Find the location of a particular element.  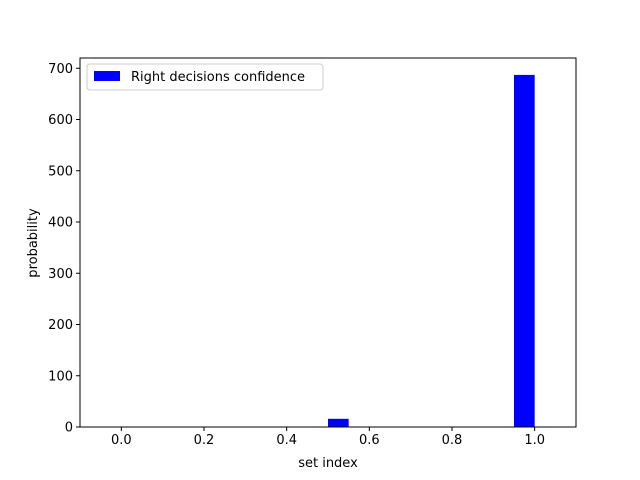

y-tick-label: 500 is located at coordinates (60, 171).